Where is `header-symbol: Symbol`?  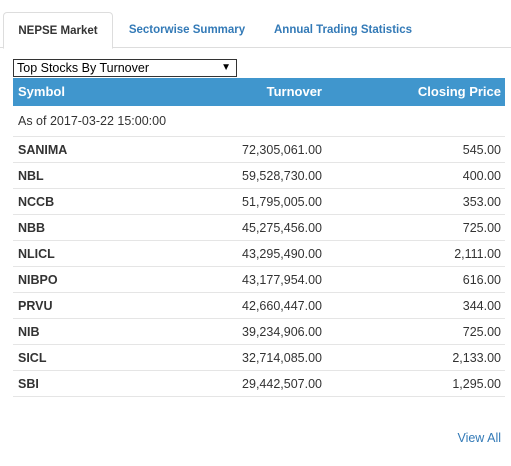
header-symbol: Symbol is located at coordinates (41, 91).